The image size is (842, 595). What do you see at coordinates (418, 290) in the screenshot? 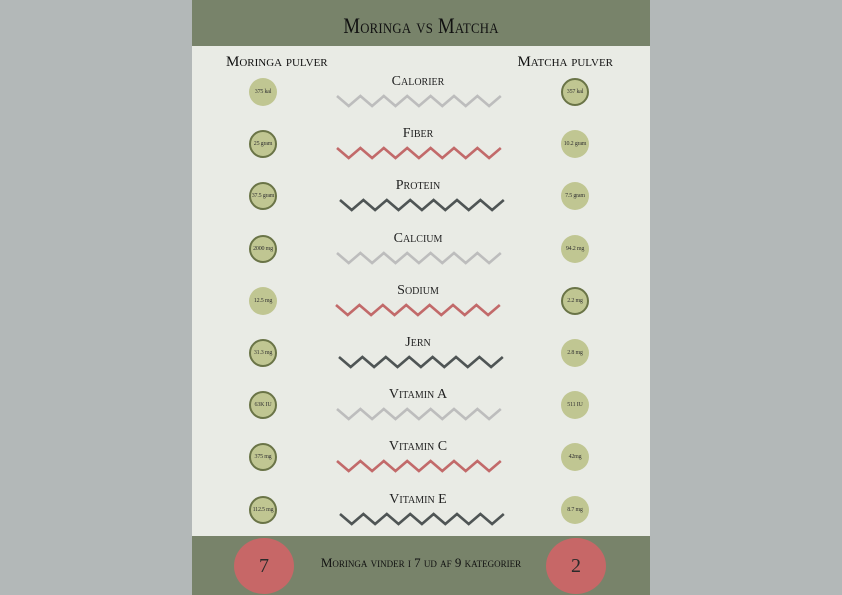
I see `category-label: Sodium` at bounding box center [418, 290].